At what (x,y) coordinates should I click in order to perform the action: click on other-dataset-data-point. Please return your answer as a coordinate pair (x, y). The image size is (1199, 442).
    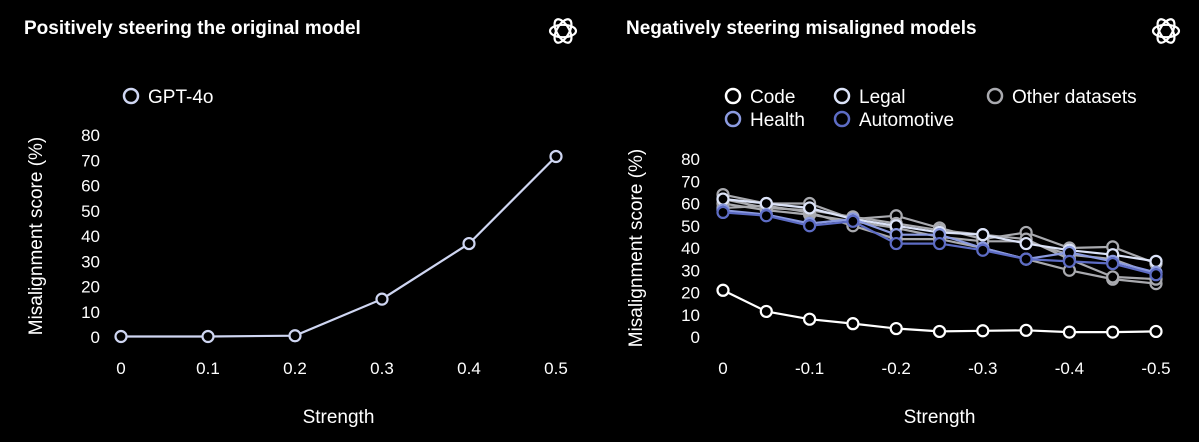
    Looking at the image, I should click on (1113, 277).